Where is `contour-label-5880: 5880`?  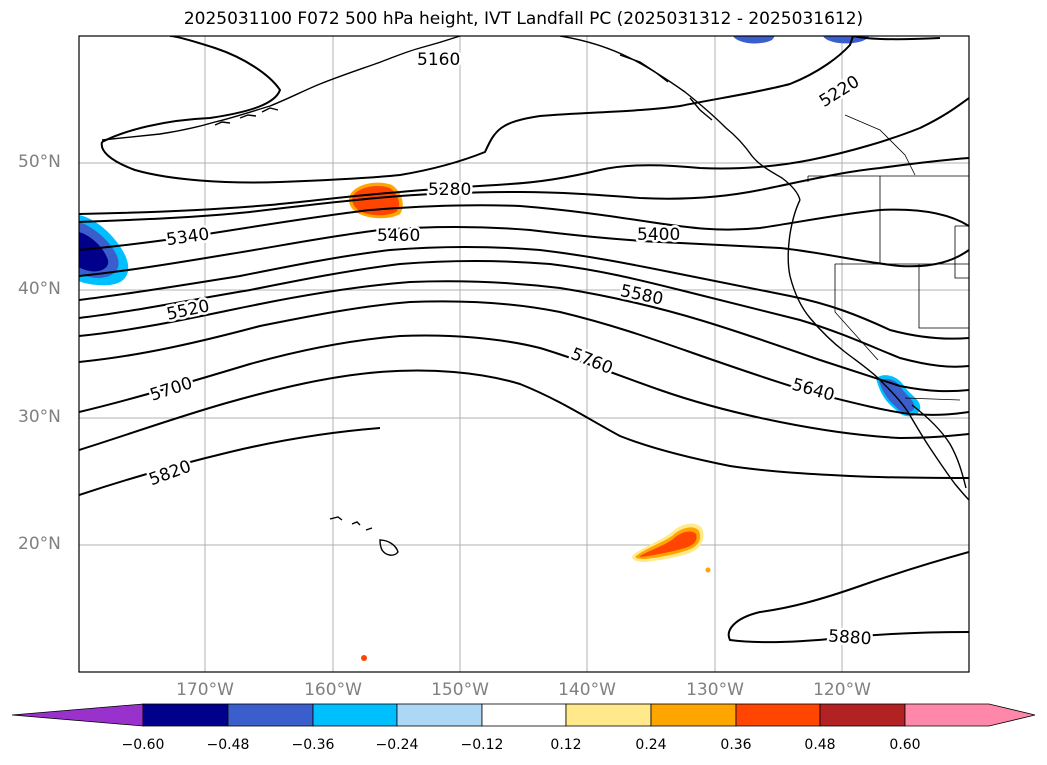 contour-label-5880: 5880 is located at coordinates (850, 637).